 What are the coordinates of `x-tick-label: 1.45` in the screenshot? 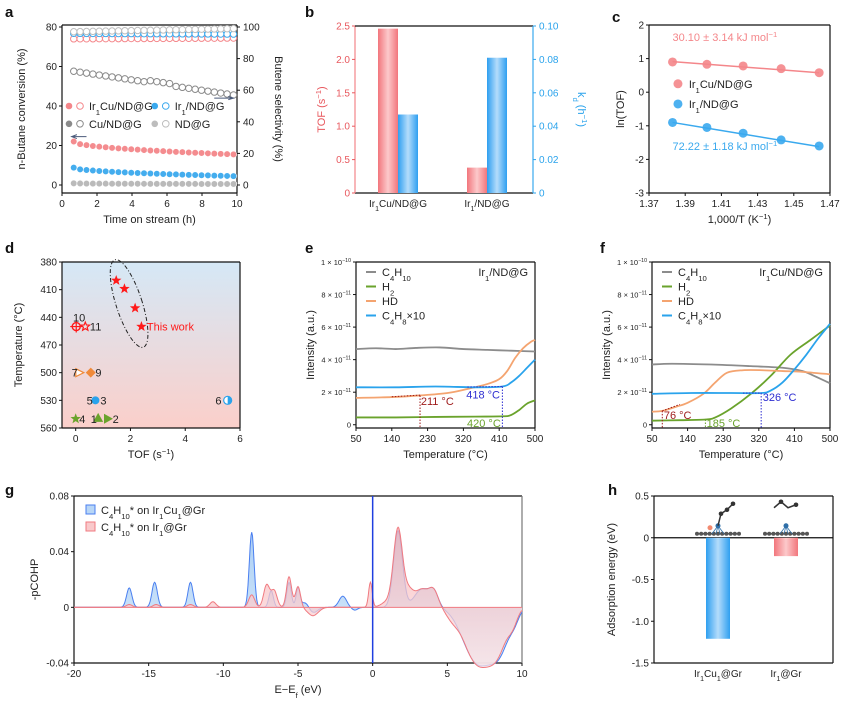 It's located at (794, 204).